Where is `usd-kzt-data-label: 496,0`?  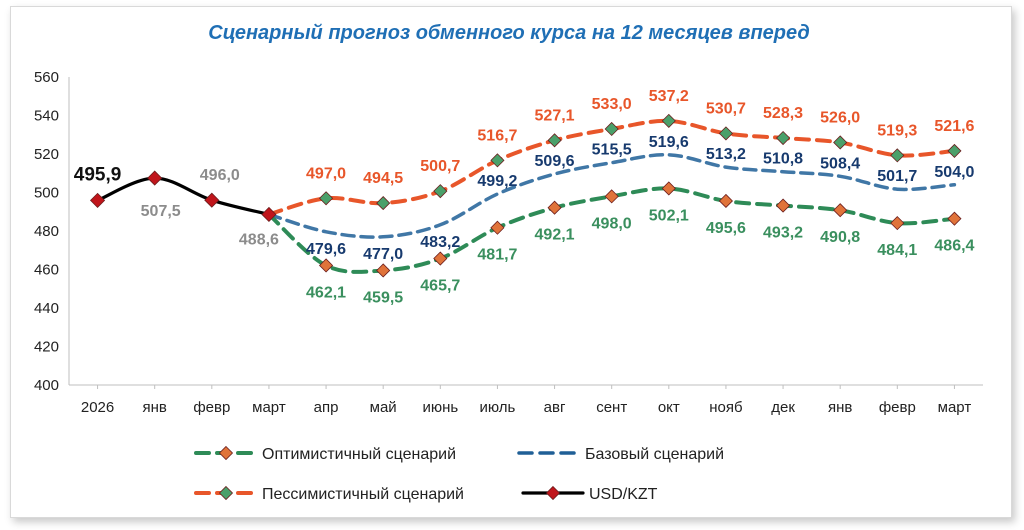 usd-kzt-data-label: 496,0 is located at coordinates (220, 175).